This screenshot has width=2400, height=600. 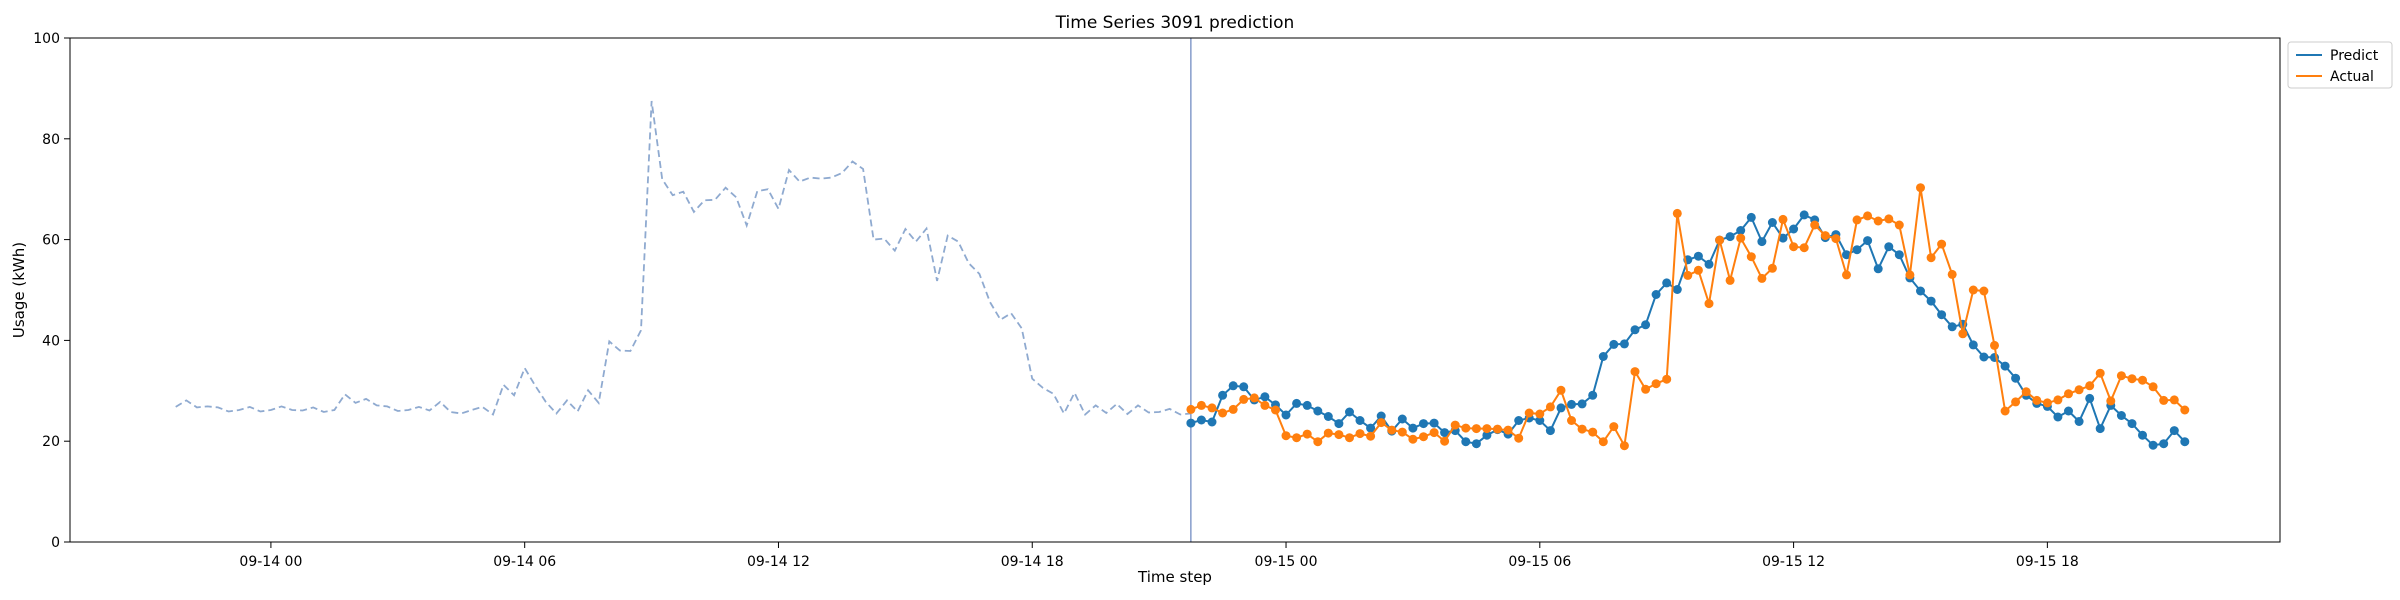 I want to click on x-tick-label: 09-15 00, so click(x=1286, y=562).